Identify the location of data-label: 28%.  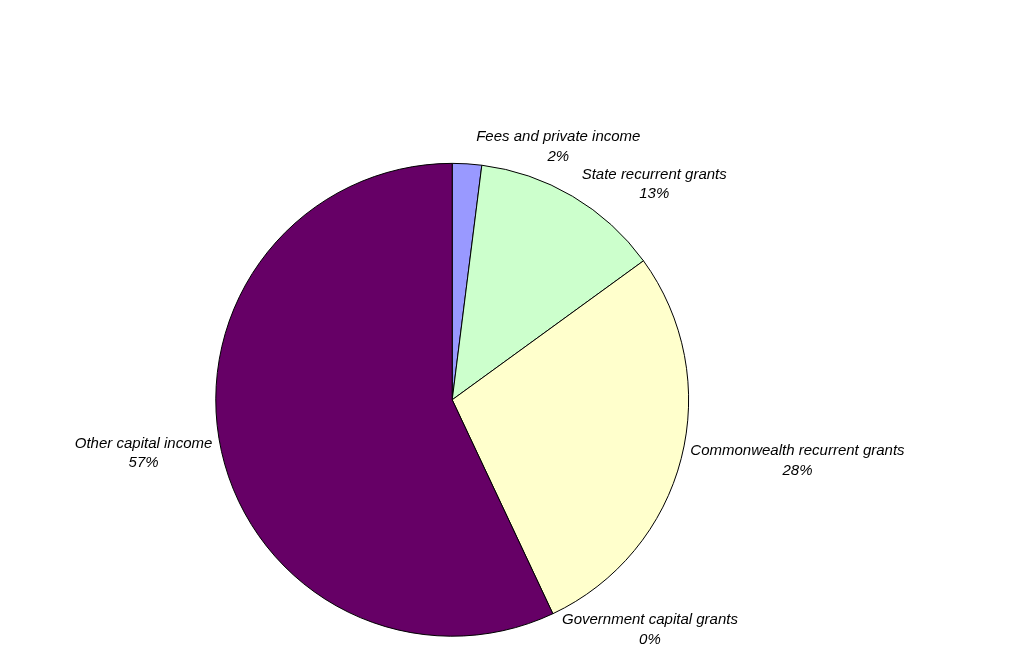
(797, 469).